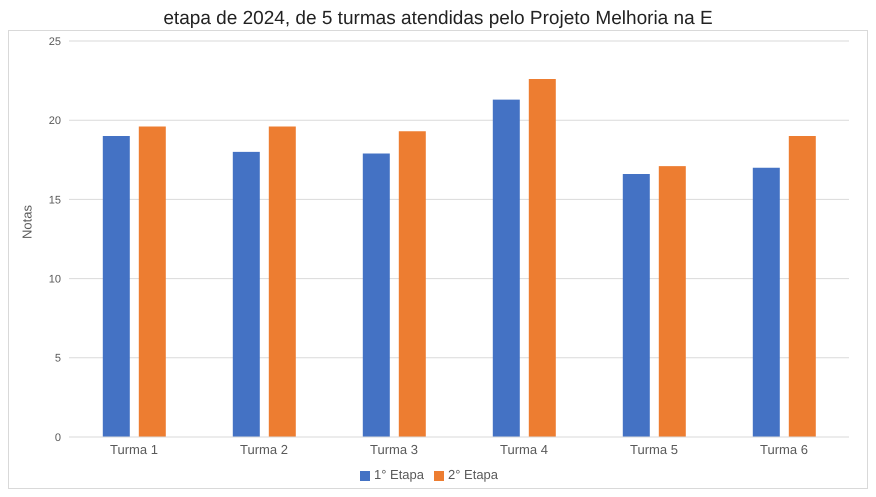 This screenshot has height=497, width=876. What do you see at coordinates (399, 474) in the screenshot?
I see `legend-label: 1° Etapa` at bounding box center [399, 474].